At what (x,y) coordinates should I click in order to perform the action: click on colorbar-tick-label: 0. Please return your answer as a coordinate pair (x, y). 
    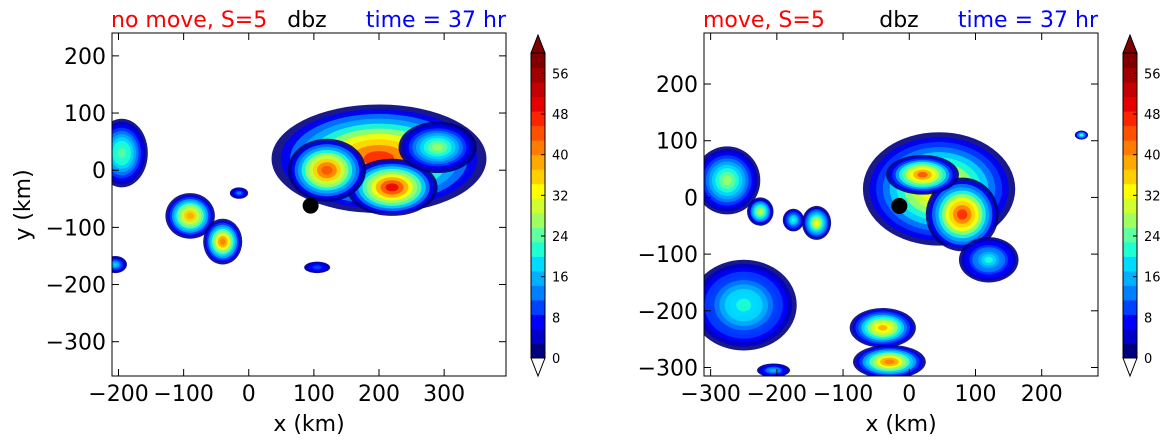
    Looking at the image, I should click on (1148, 359).